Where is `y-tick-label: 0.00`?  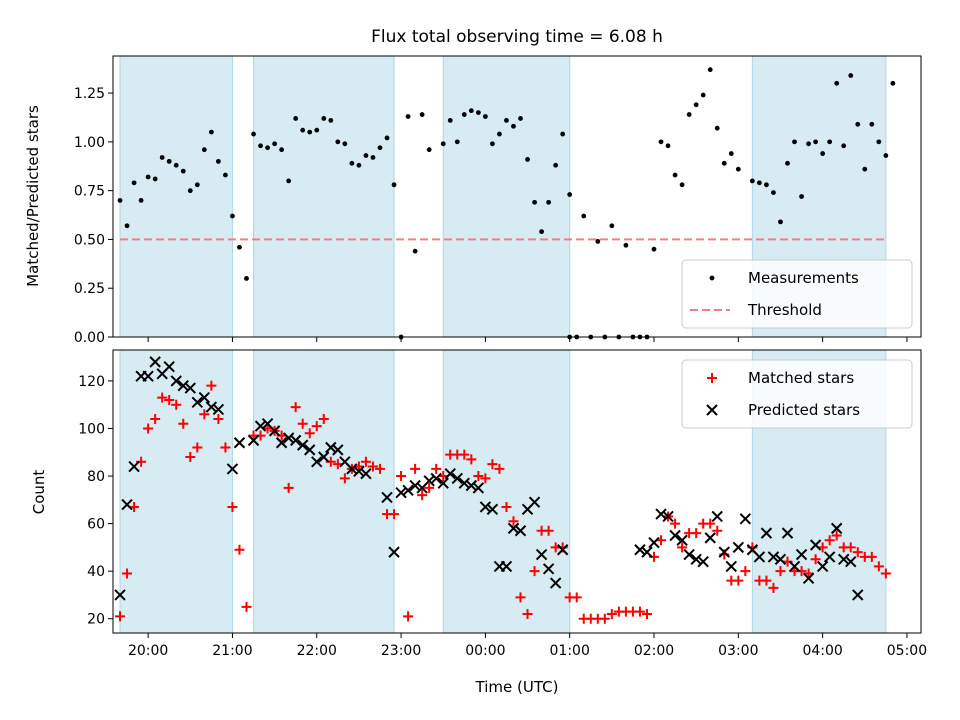
y-tick-label: 0.00 is located at coordinates (89, 338).